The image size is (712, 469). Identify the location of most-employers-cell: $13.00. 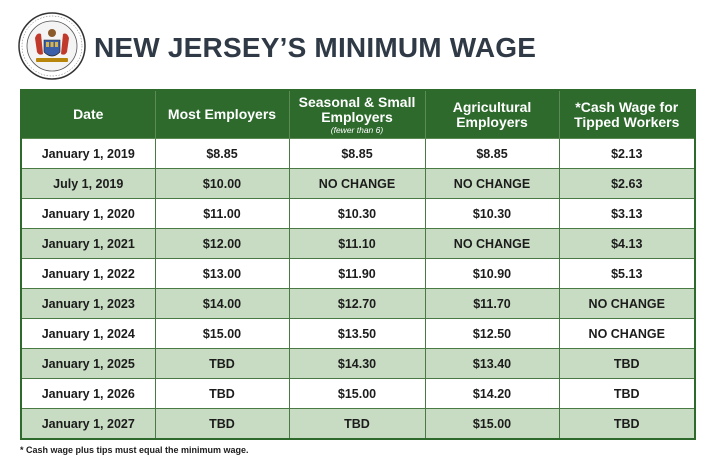
(222, 273).